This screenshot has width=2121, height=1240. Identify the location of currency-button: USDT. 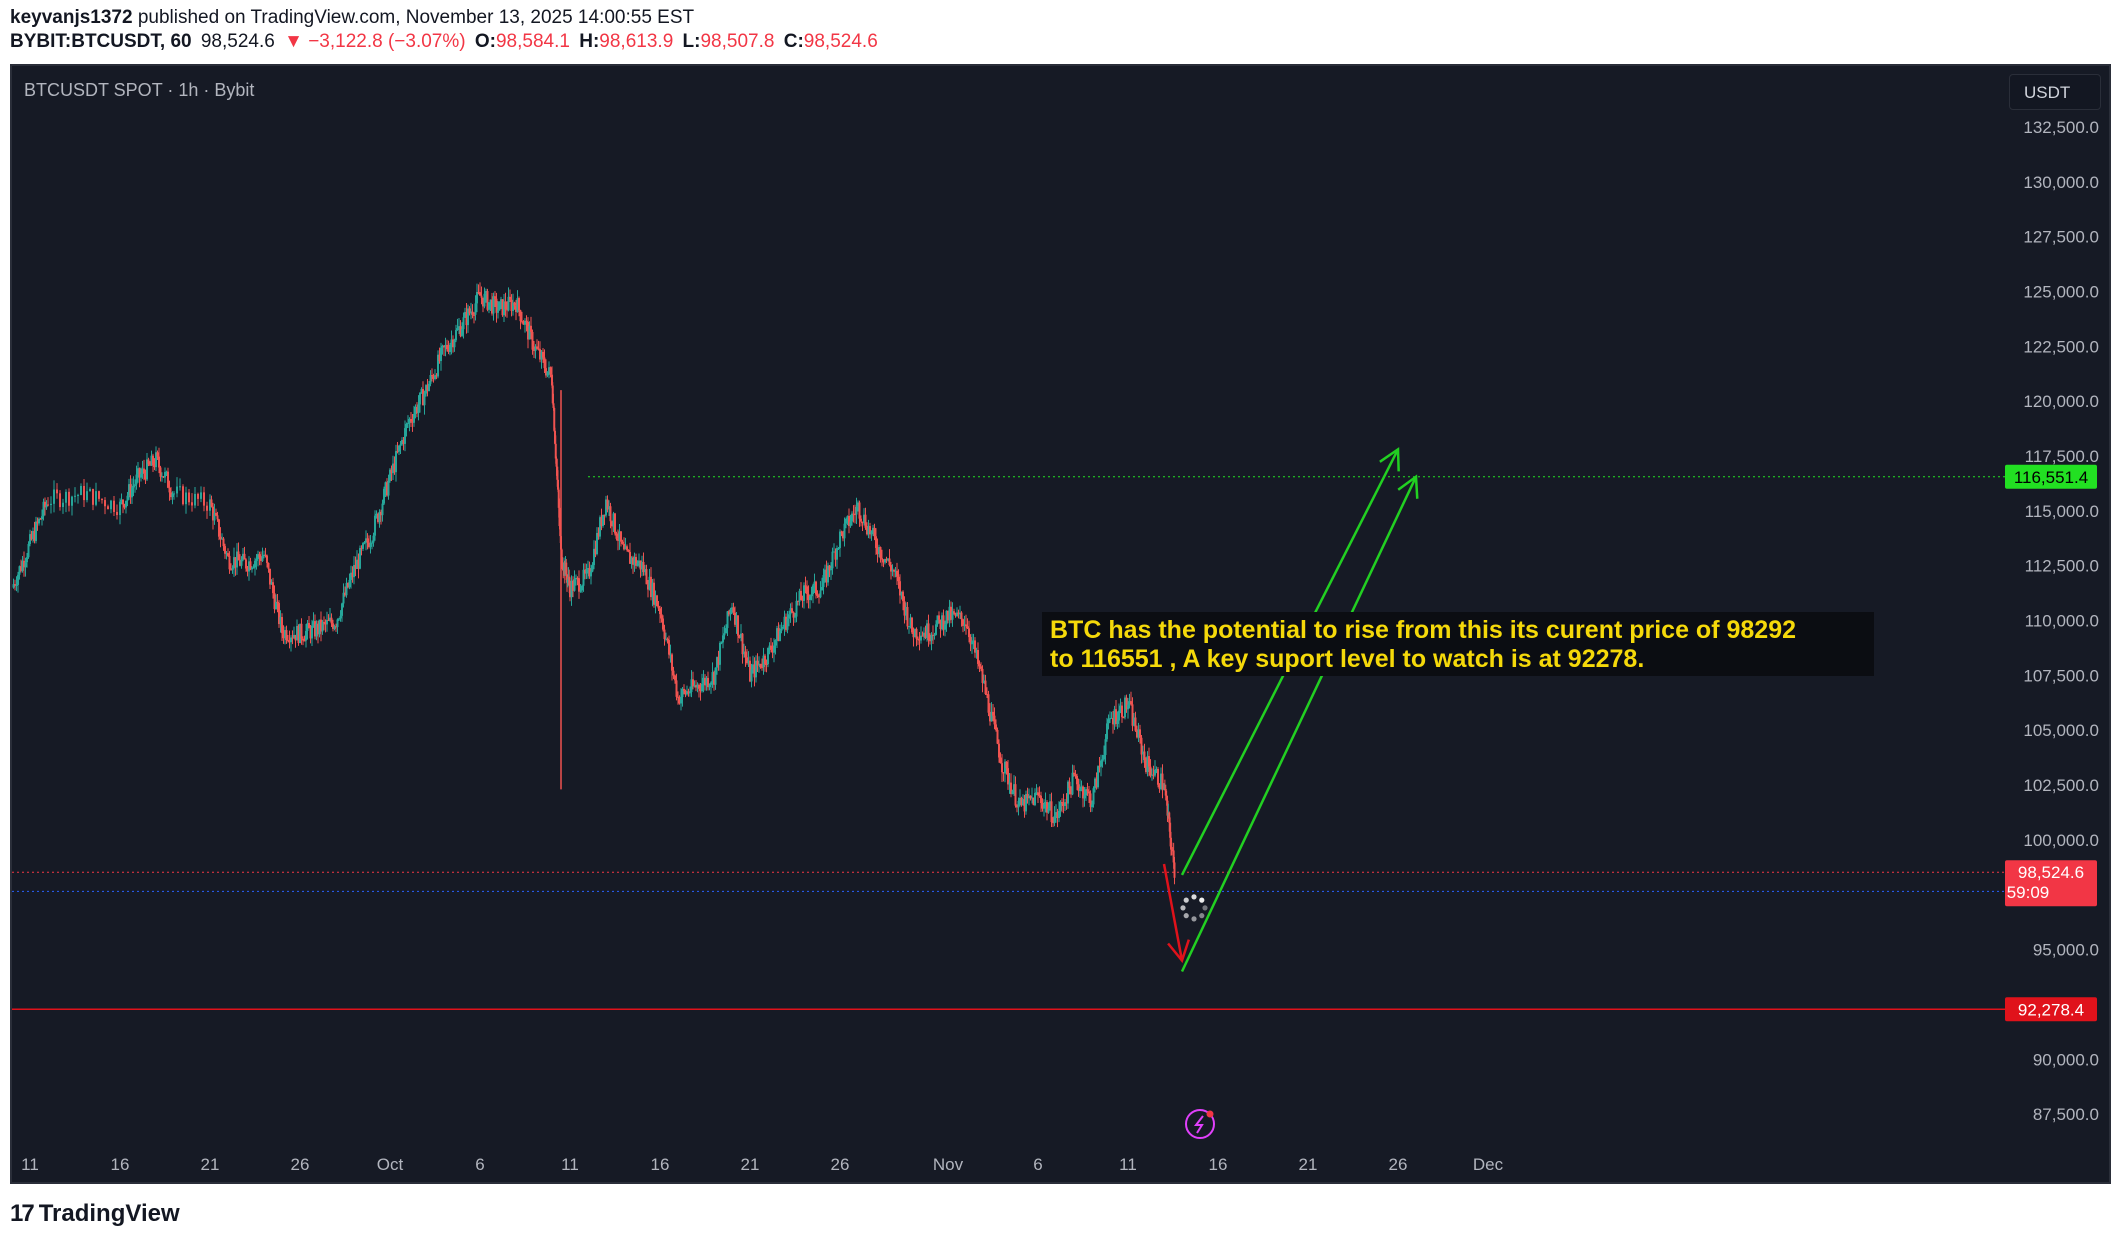
(2055, 92).